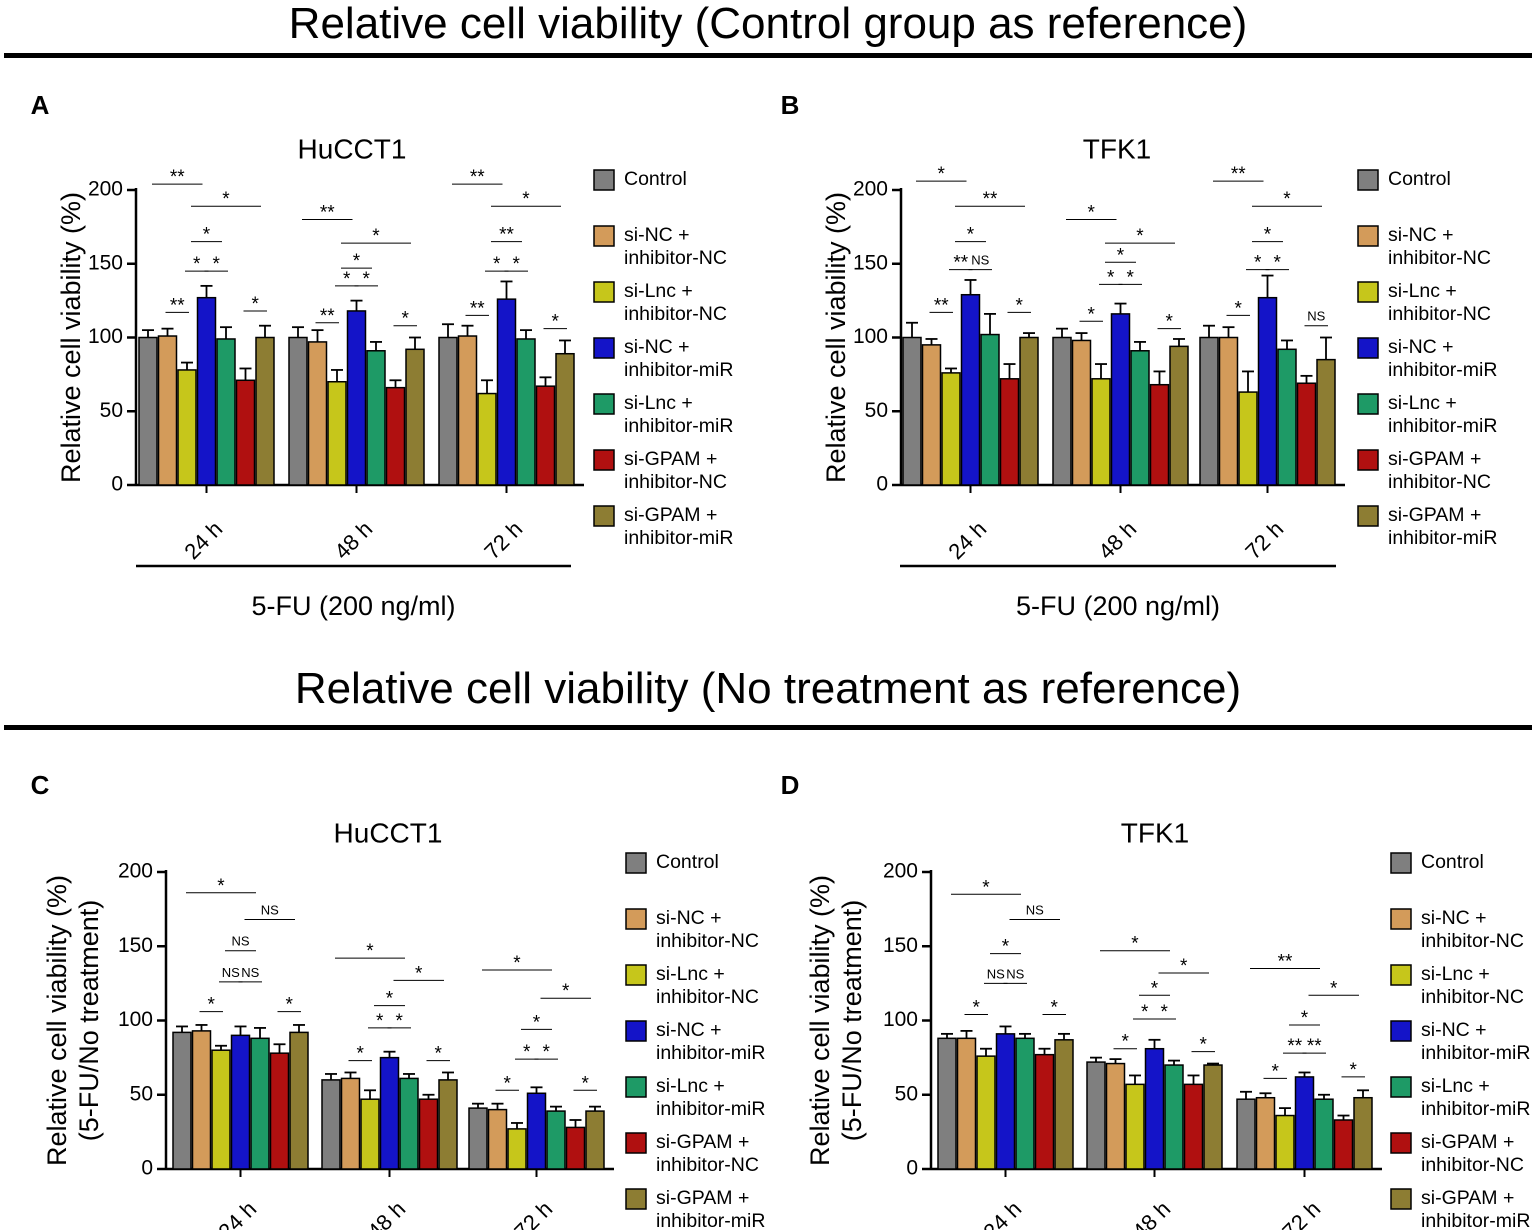 This screenshot has height=1230, width=1536. I want to click on y-tick-label: 200, so click(135, 871).